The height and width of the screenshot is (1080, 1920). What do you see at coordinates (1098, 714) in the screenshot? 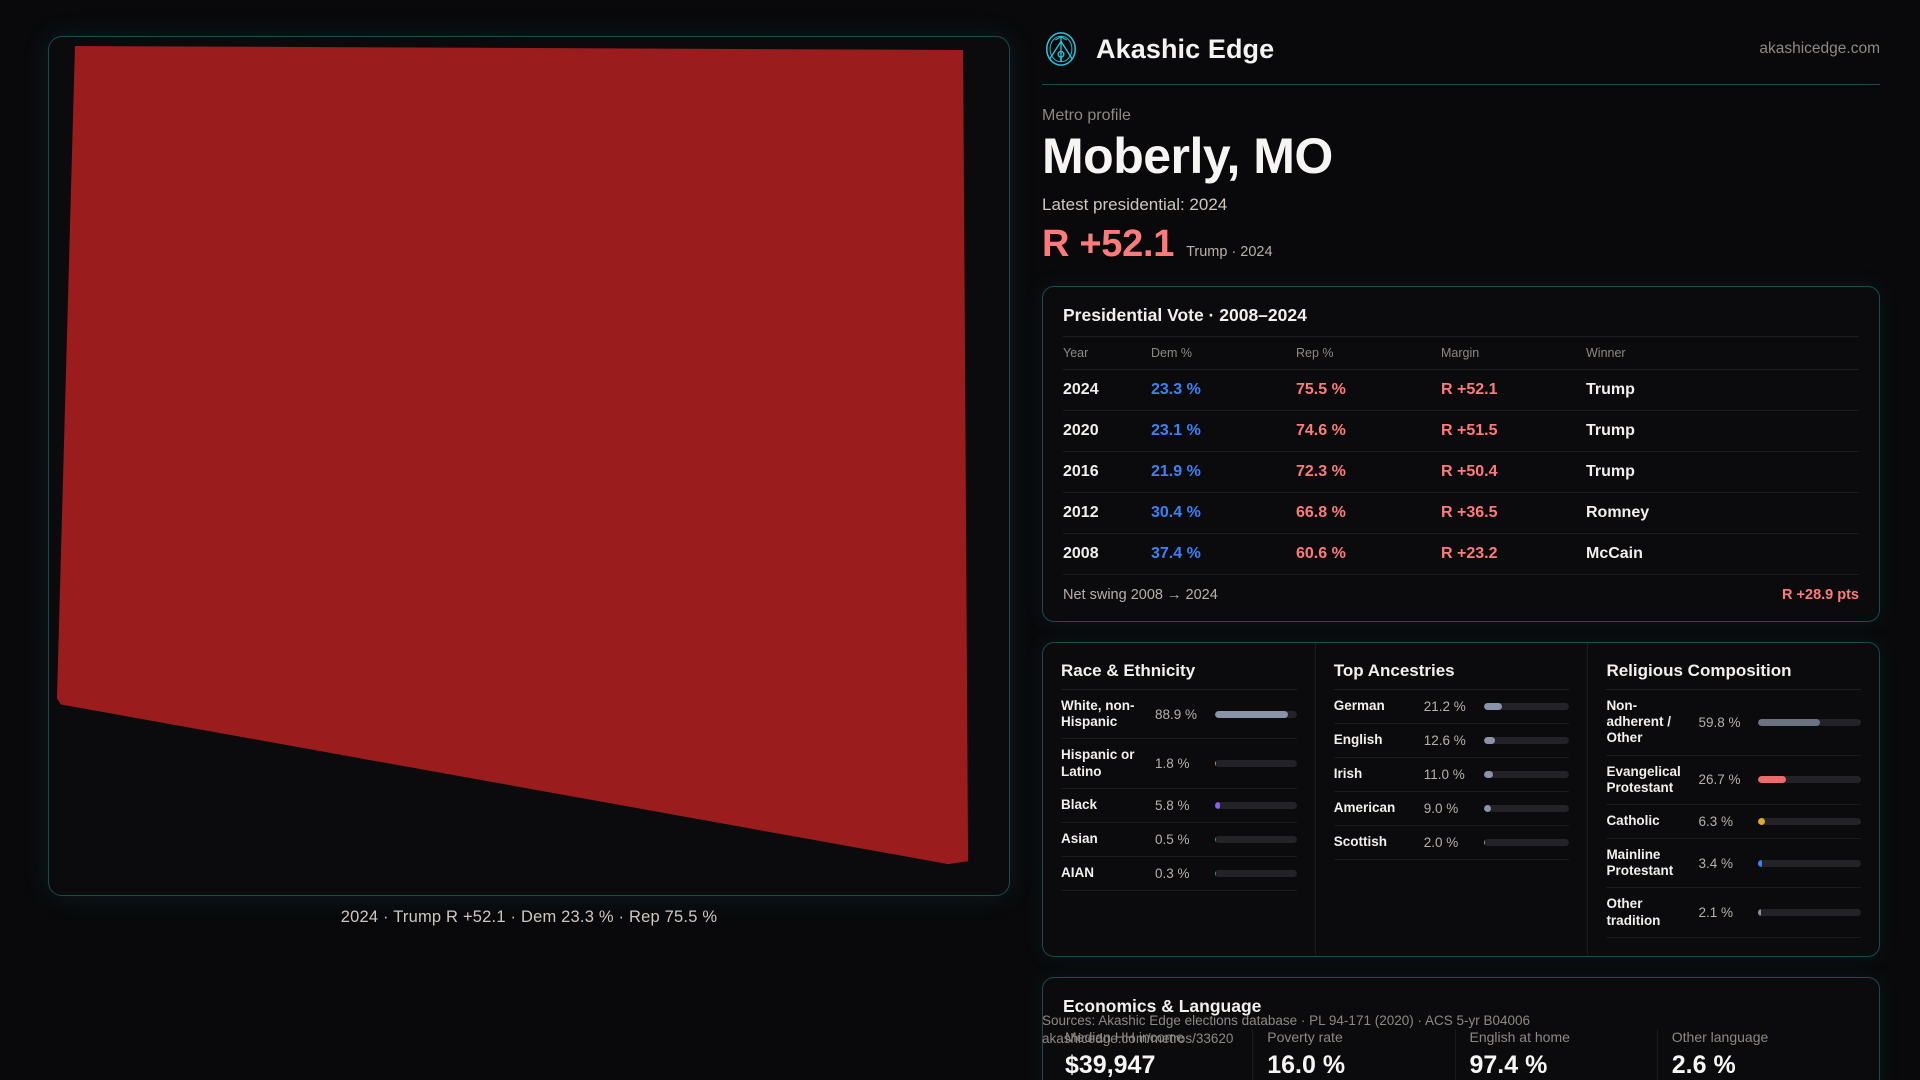
I see `row-label: White, non-Hispanic` at bounding box center [1098, 714].